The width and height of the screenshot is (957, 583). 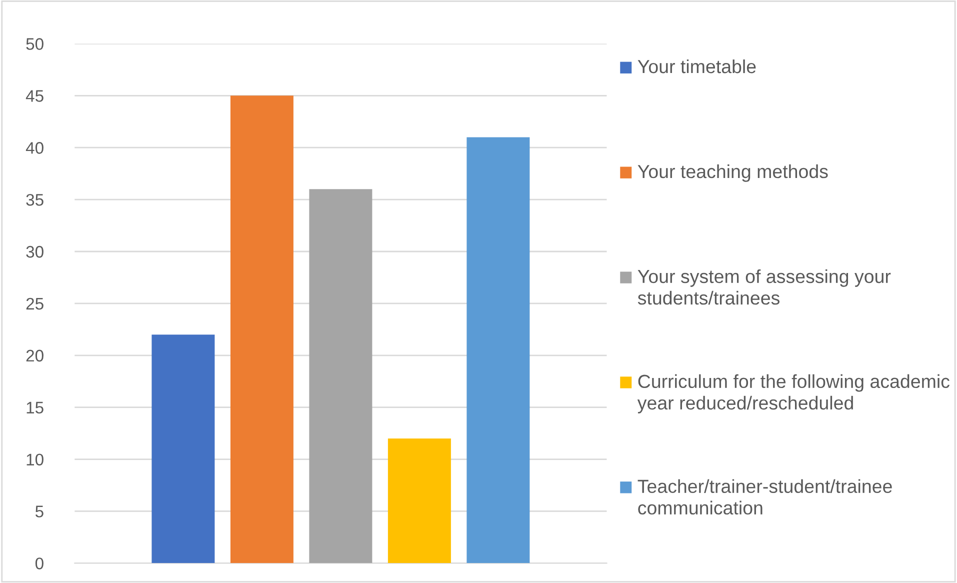 What do you see at coordinates (764, 287) in the screenshot?
I see `legend-label: Your system of assessing your students/trainees` at bounding box center [764, 287].